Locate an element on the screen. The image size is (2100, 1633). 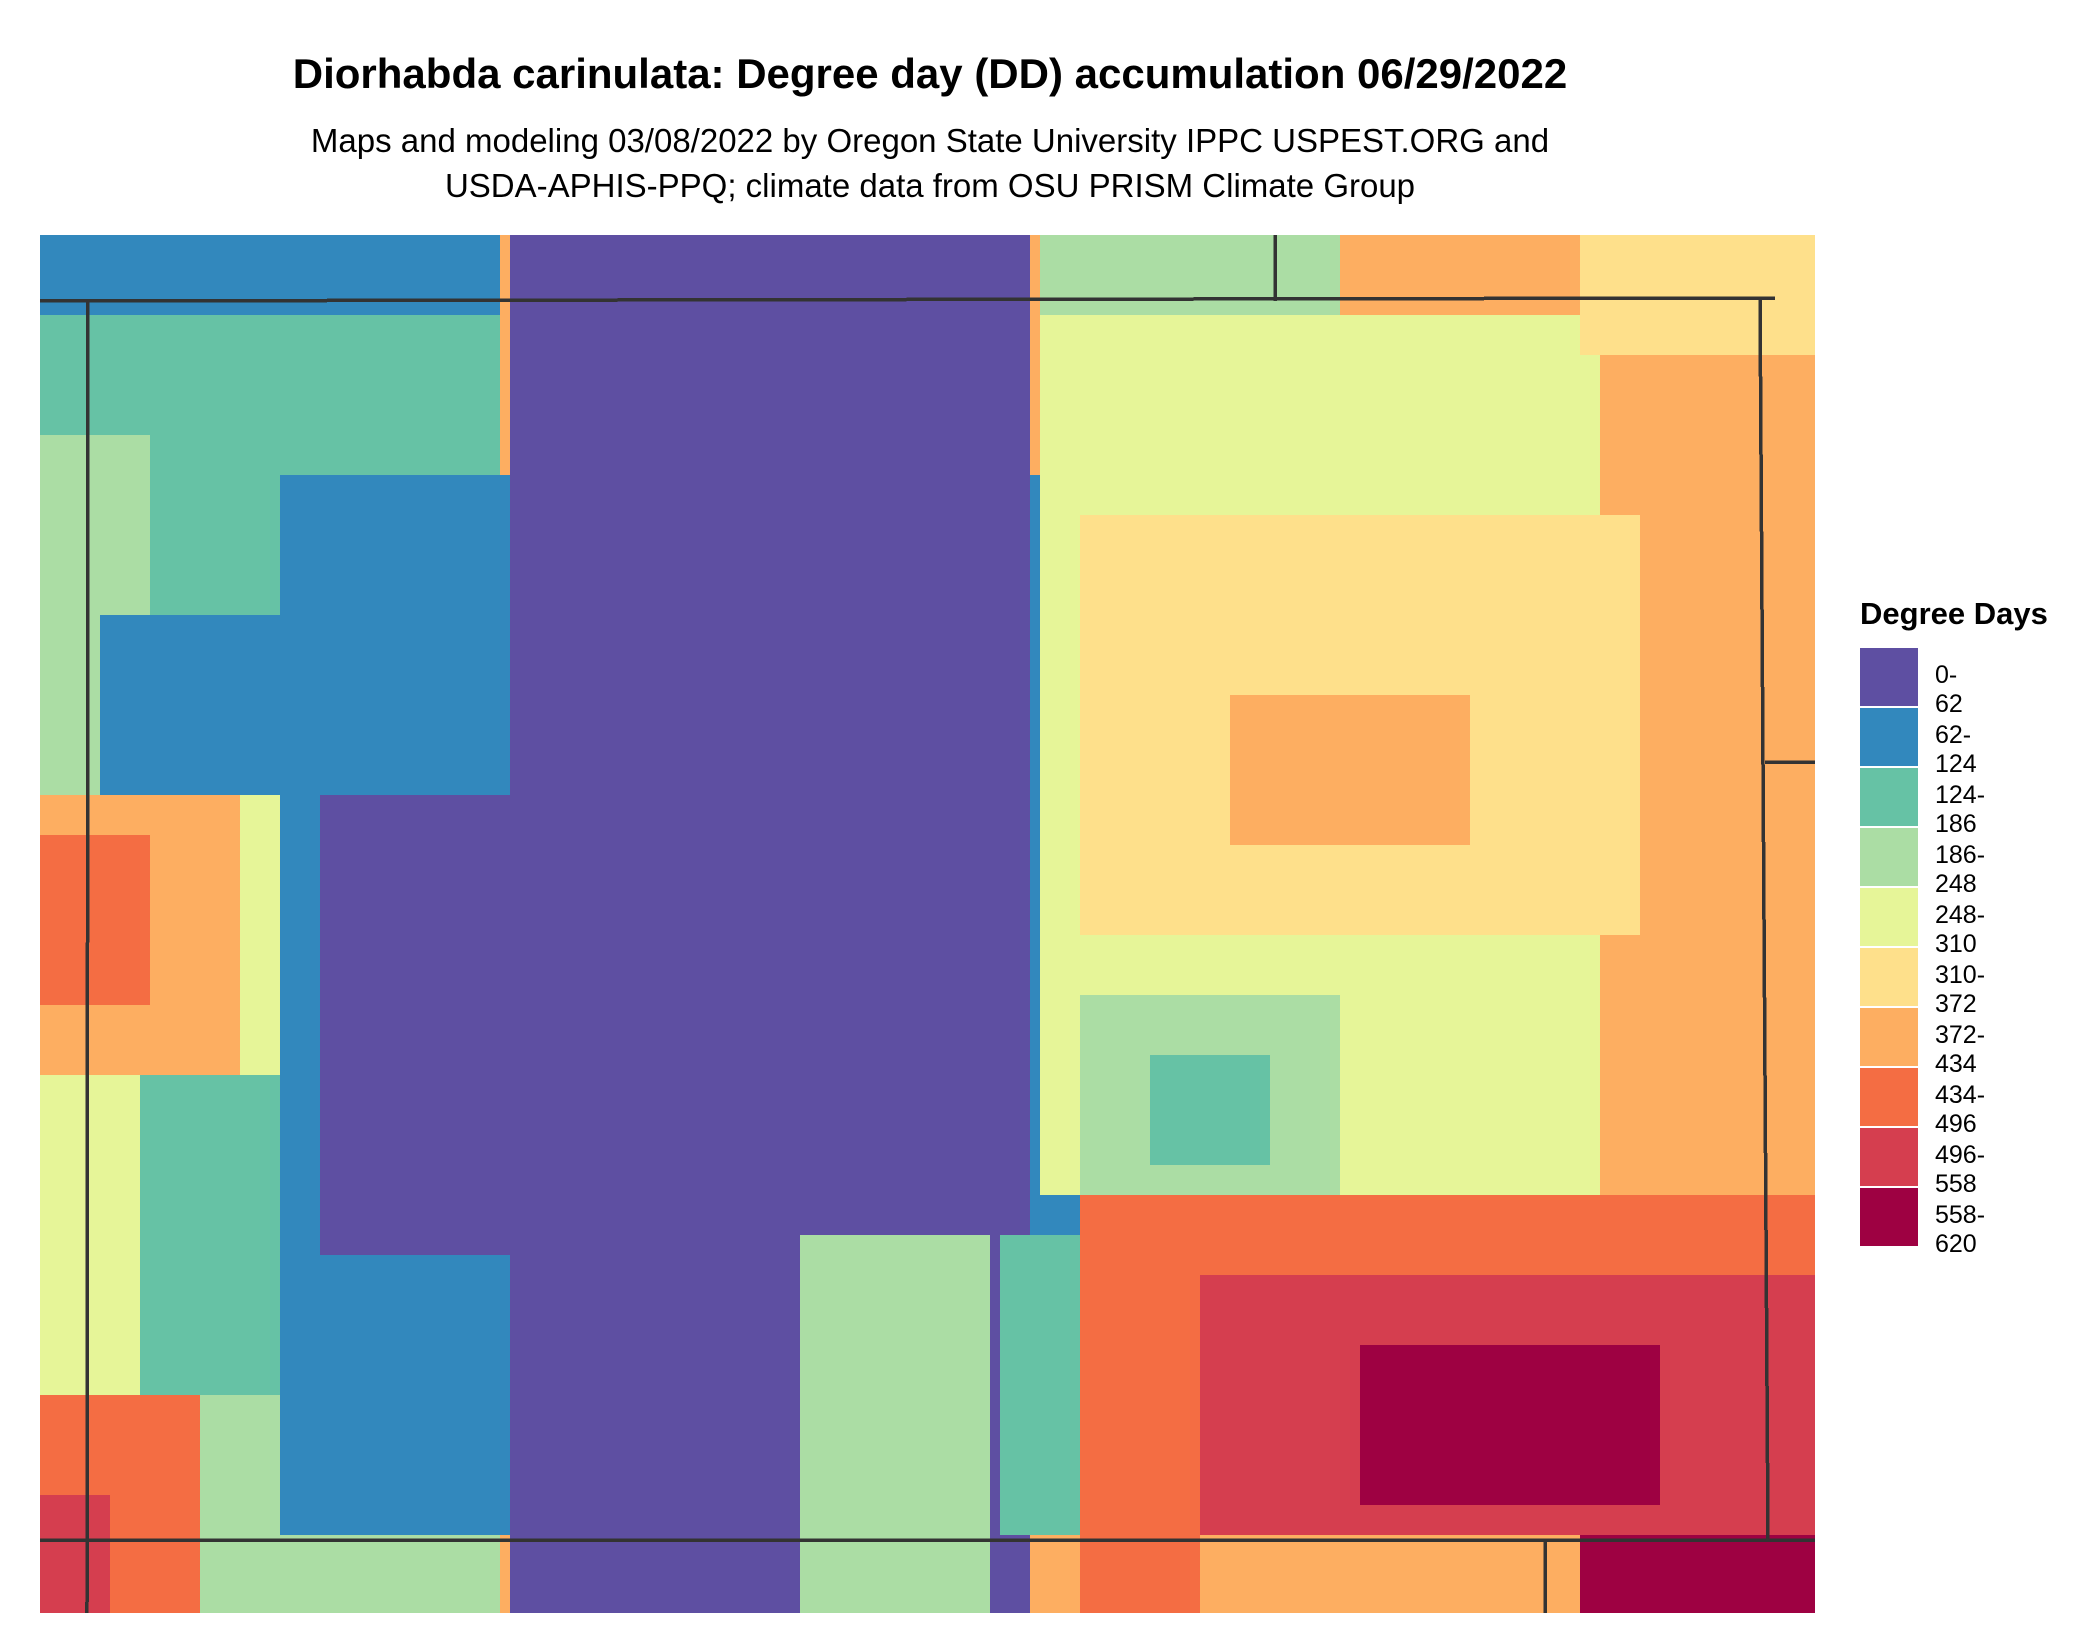
region-ne-corner is located at coordinates (1697, 295).